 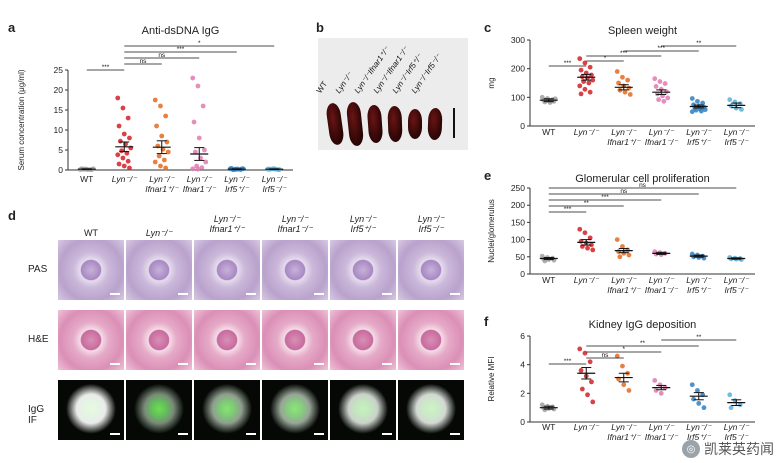 I want to click on y-tick-label: 250, so click(x=518, y=188).